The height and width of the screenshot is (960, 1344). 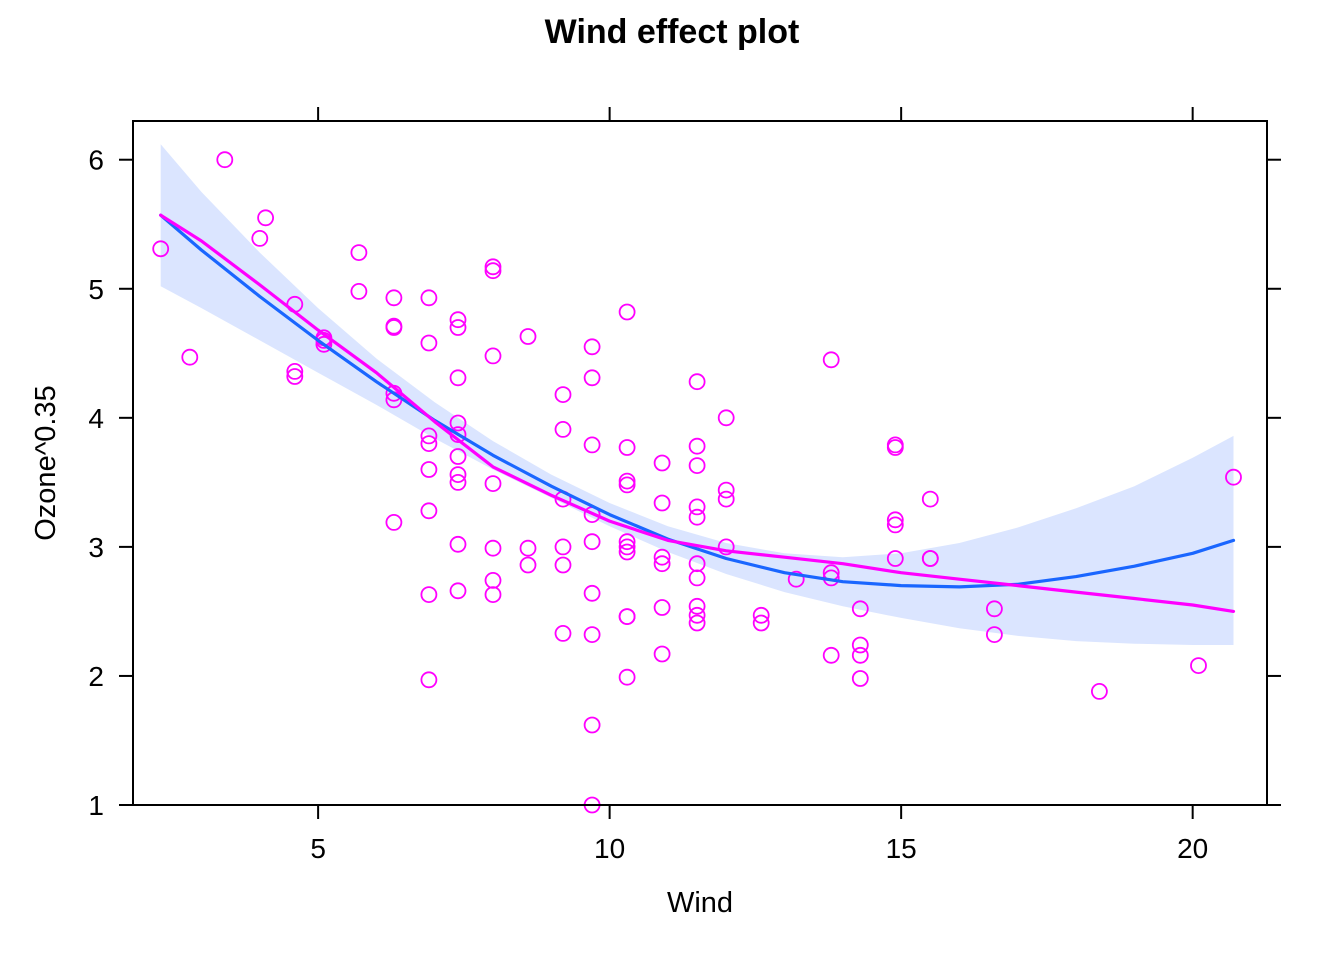 I want to click on y-tick-label: 1, so click(x=96, y=805).